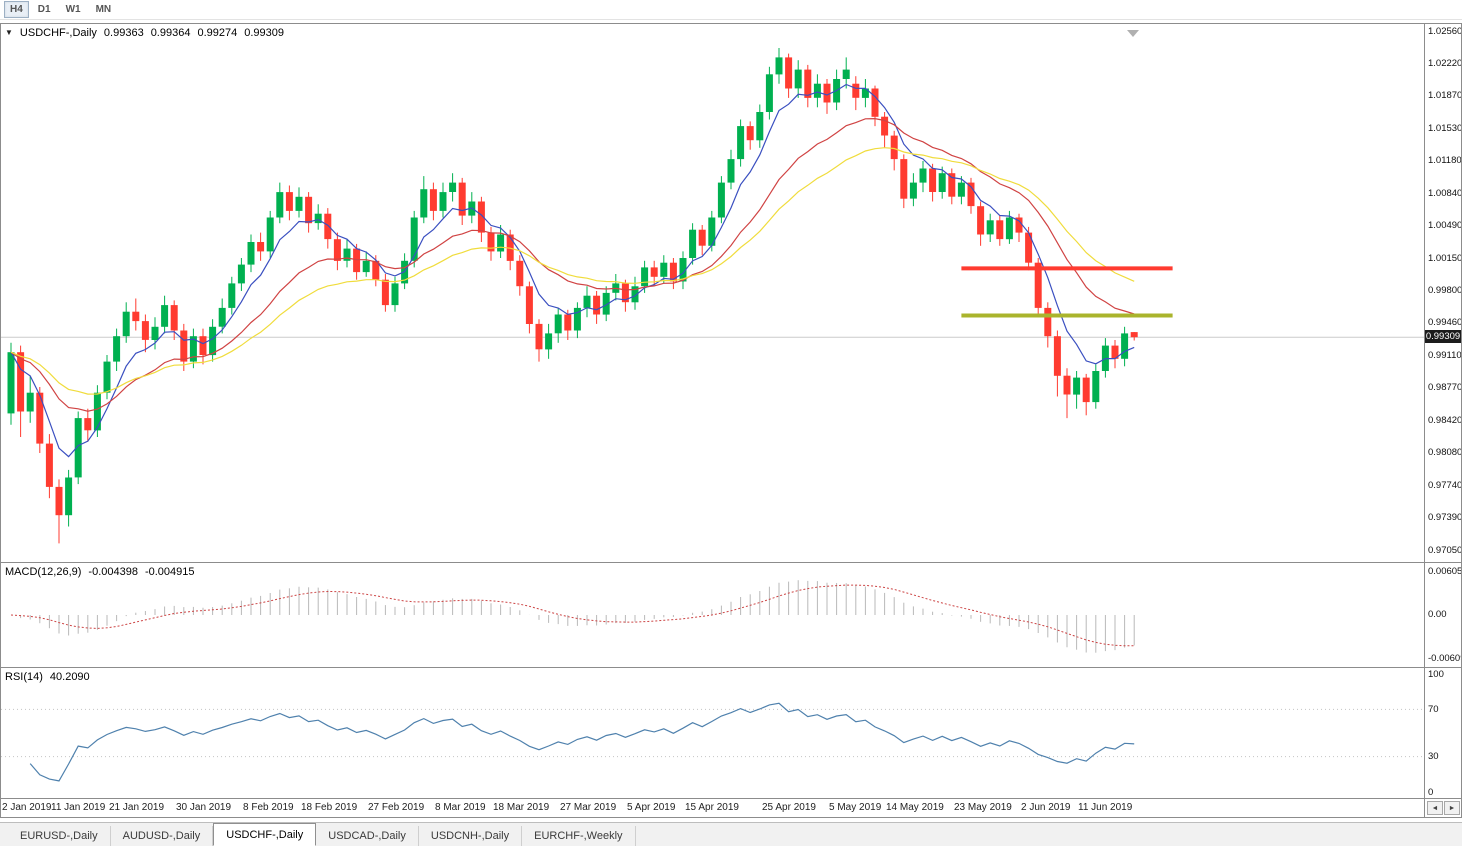 The width and height of the screenshot is (1462, 846). I want to click on date-axis-label: 30 Jan 2019, so click(204, 807).